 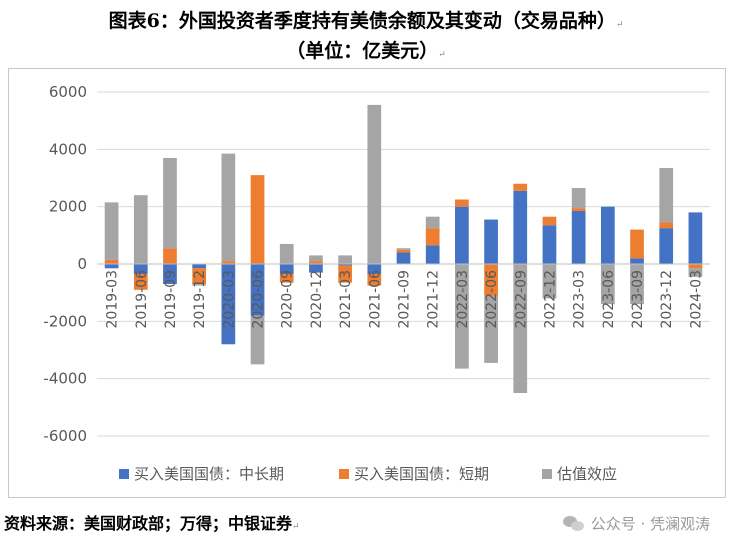 What do you see at coordinates (434, 299) in the screenshot?
I see `x-tick-label: 2021-12` at bounding box center [434, 299].